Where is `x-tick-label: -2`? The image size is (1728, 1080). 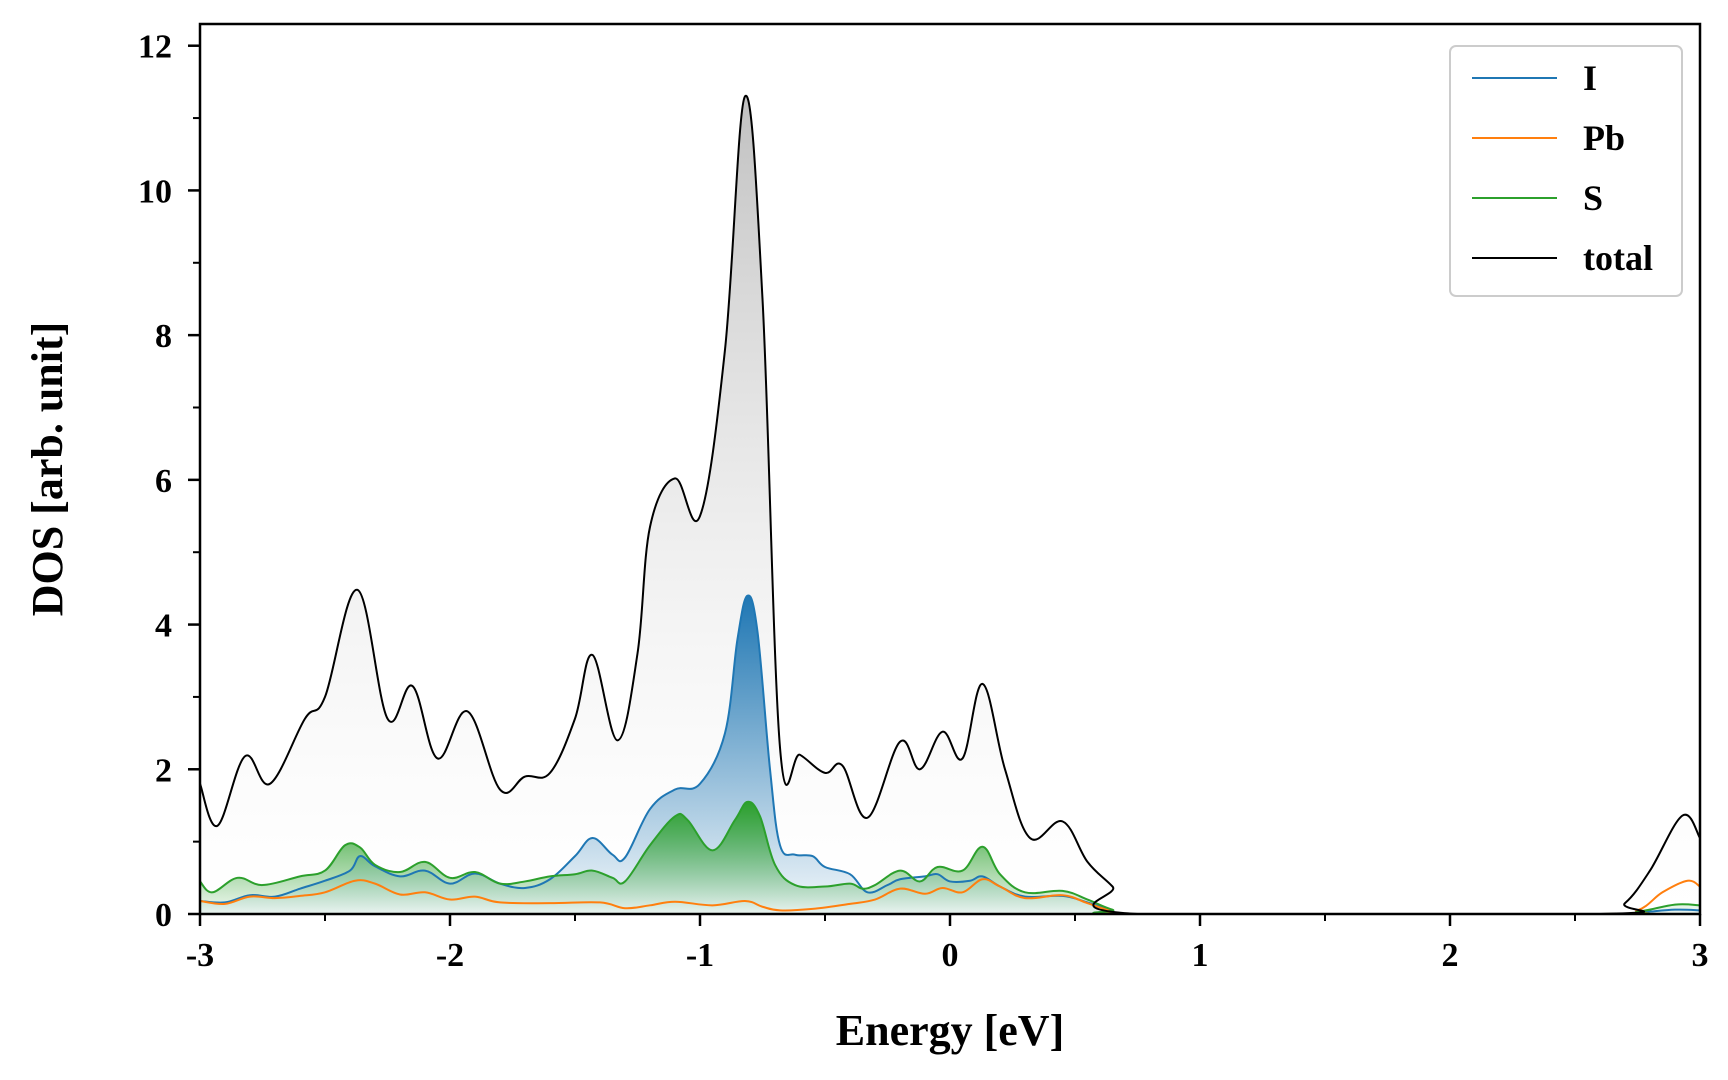
x-tick-label: -2 is located at coordinates (450, 955).